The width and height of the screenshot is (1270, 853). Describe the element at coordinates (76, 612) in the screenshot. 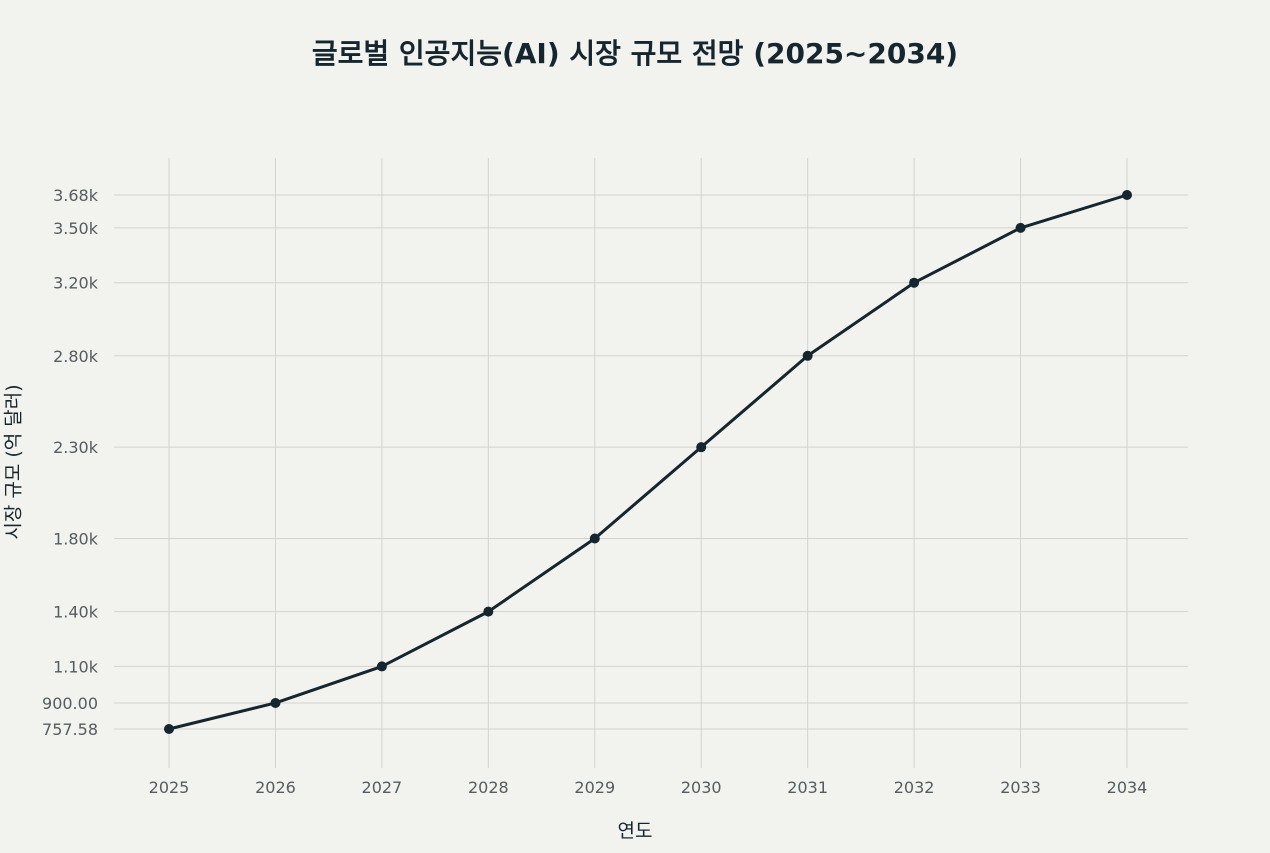

I see `y-tick-label: 1.40k` at that location.